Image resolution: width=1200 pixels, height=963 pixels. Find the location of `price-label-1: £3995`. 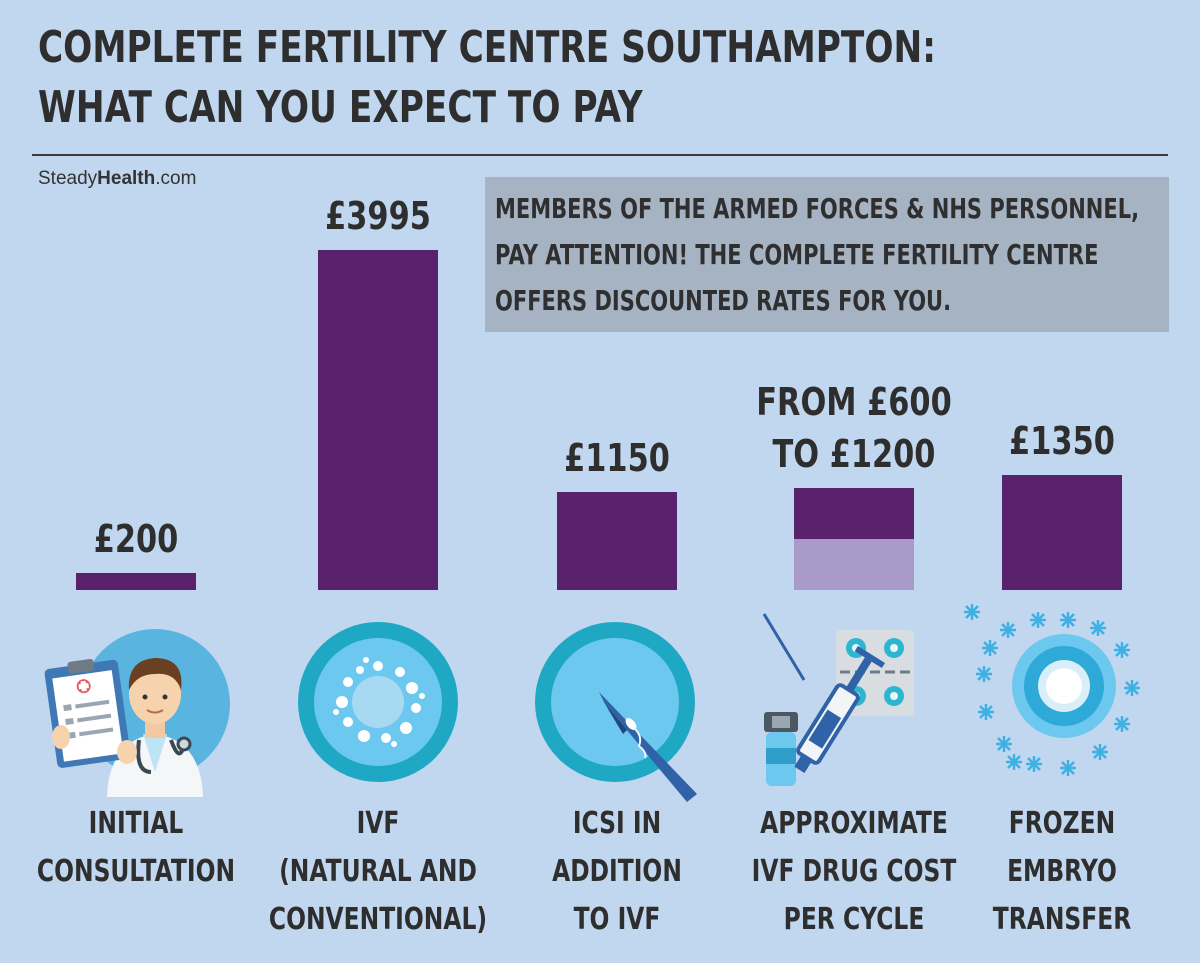

price-label-1: £3995 is located at coordinates (378, 216).